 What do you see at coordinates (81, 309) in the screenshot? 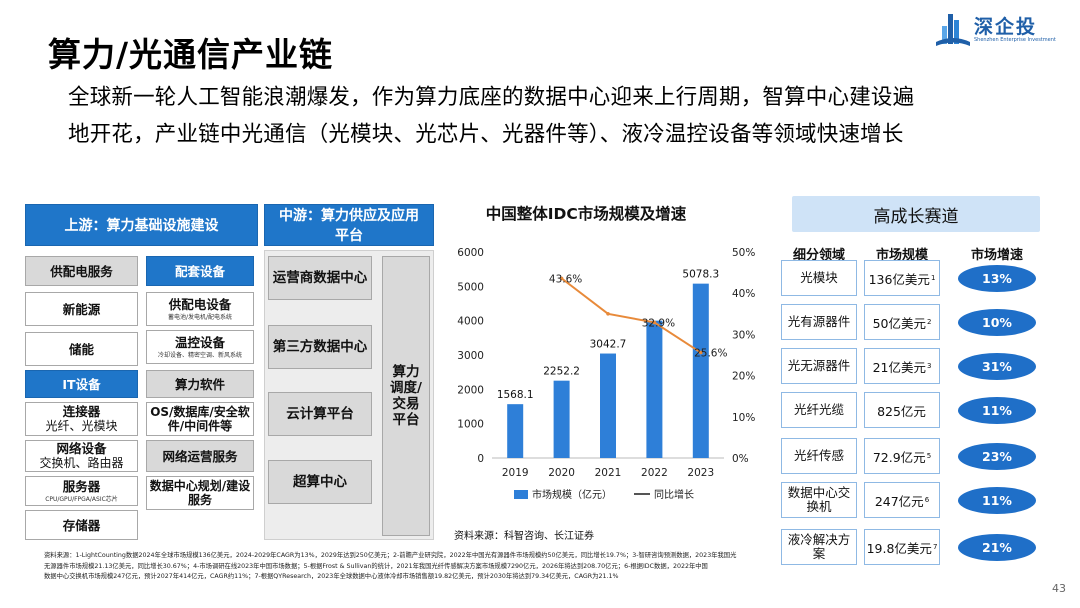
I see `upstream-item-new-energy: 新能源` at bounding box center [81, 309].